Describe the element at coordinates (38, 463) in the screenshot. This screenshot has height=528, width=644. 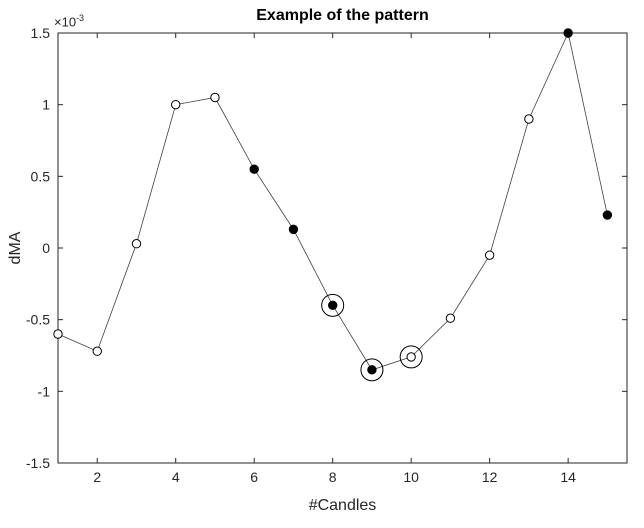
I see `y-tick-label: -1.5` at that location.